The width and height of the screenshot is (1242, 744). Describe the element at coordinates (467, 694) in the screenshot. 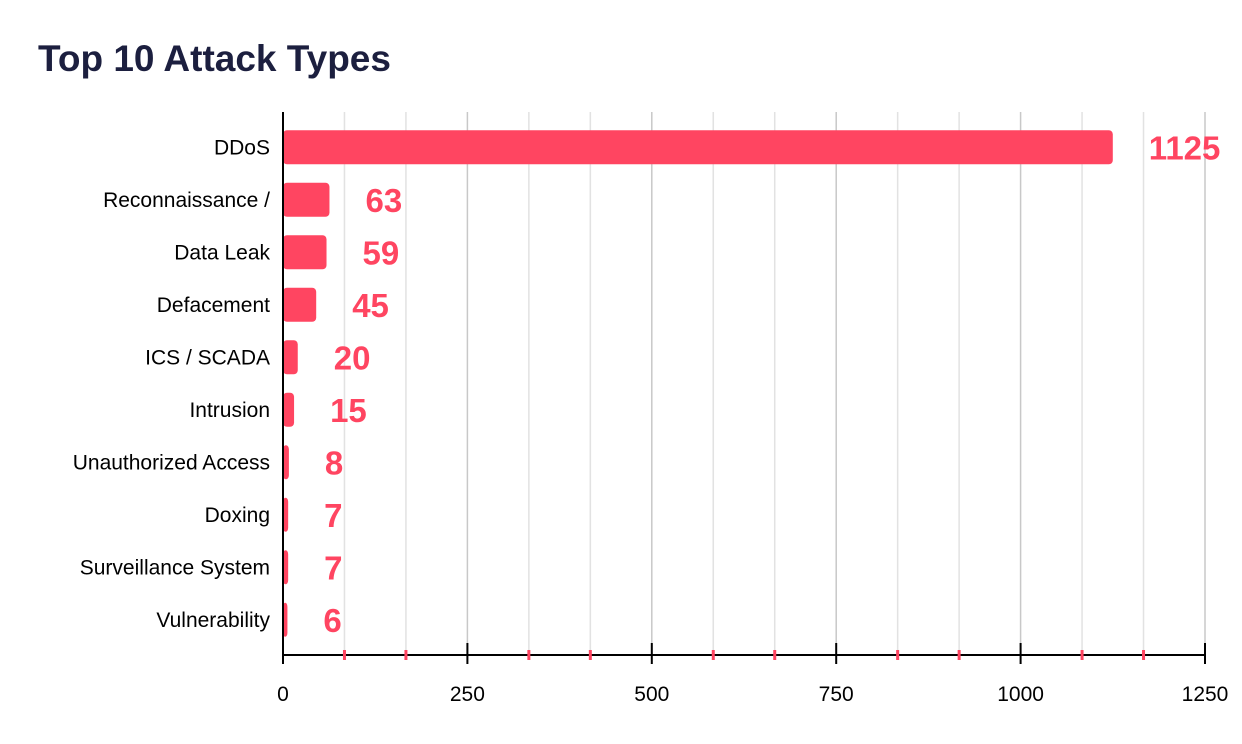

I see `x-tick-label: 250` at that location.